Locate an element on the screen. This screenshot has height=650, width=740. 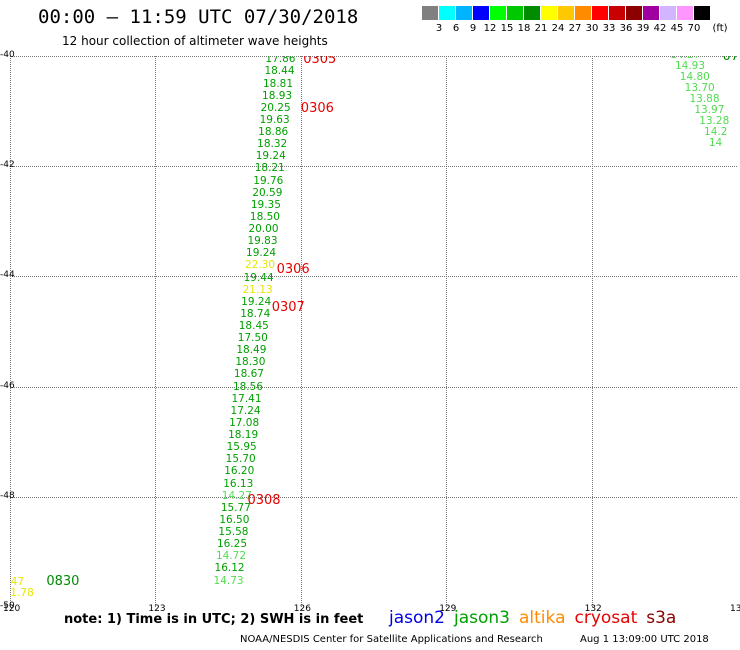
time-label: 0305 is located at coordinates (320, 61).